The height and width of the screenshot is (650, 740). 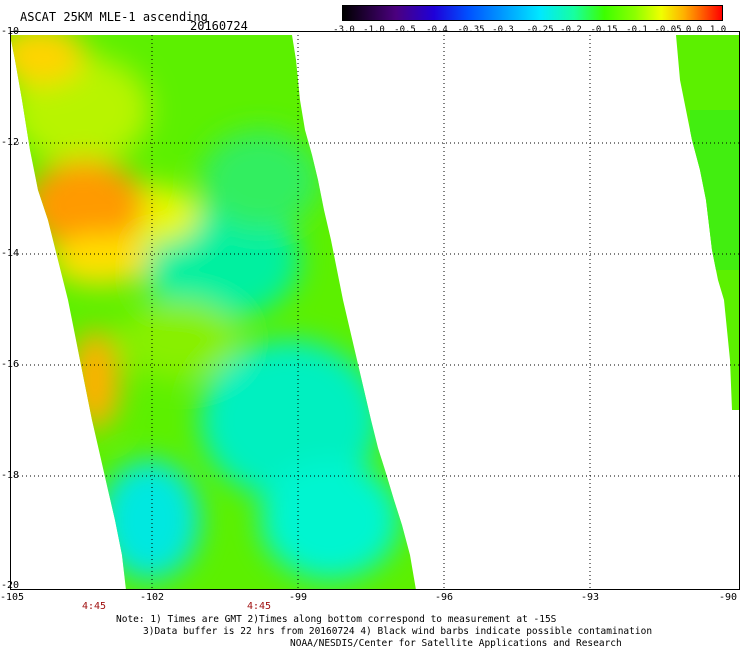 What do you see at coordinates (12, 597) in the screenshot?
I see `lon-label: -105` at bounding box center [12, 597].